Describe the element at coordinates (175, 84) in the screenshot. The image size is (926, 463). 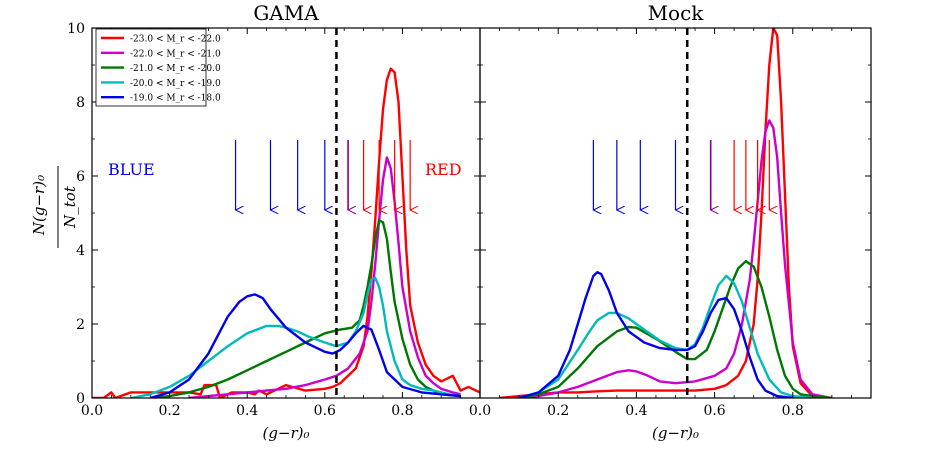
I see `legend-label: -20.0 < M_r < -19.0` at that location.